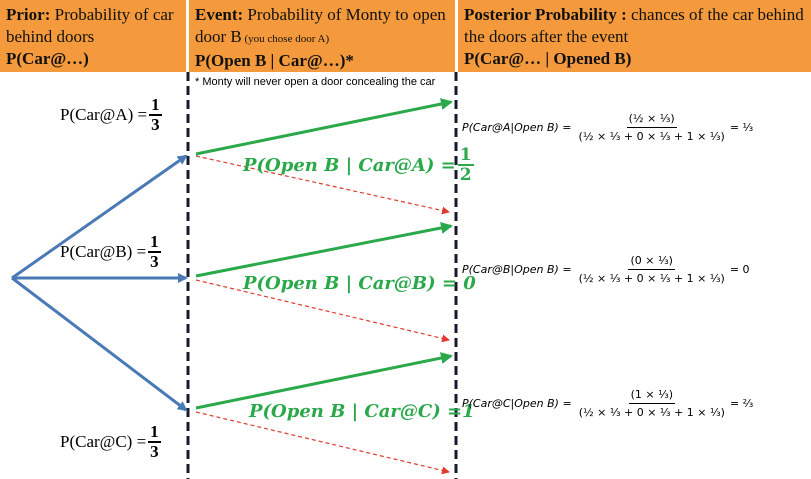 Image resolution: width=811 pixels, height=479 pixels. What do you see at coordinates (651, 412) in the screenshot?
I see `posterior-c-denominator: (½ × ⅓ + 0 × ⅓ + 1 × ⅓)` at bounding box center [651, 412].